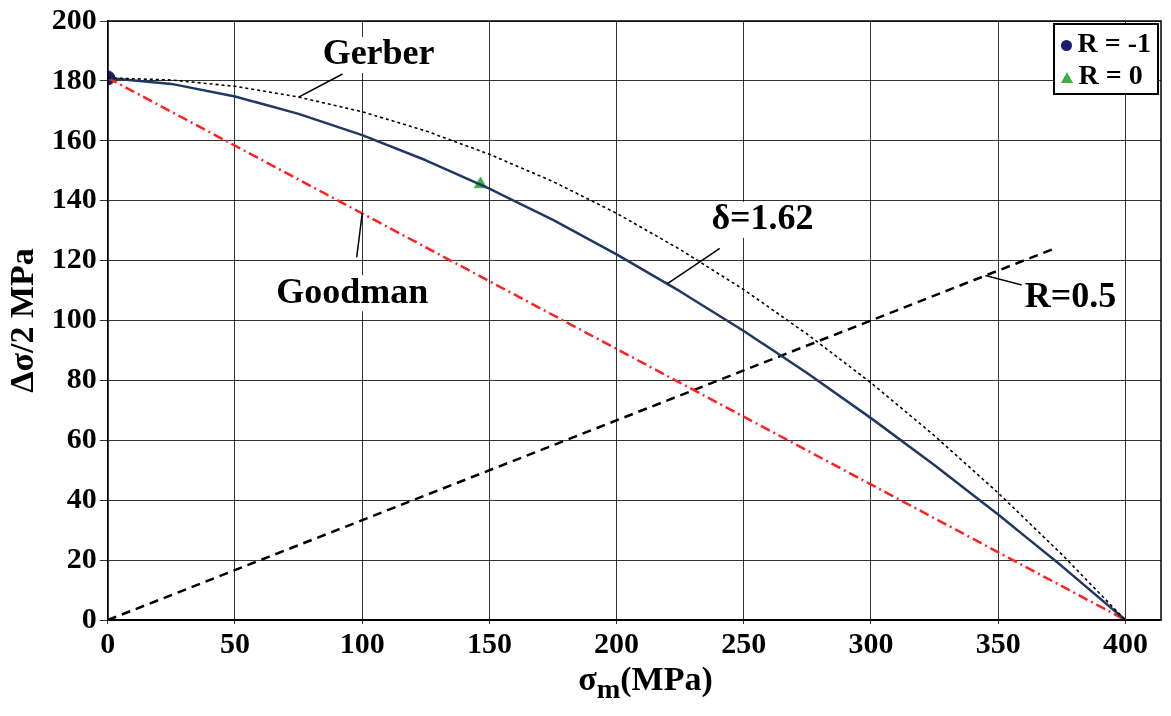  Describe the element at coordinates (81, 497) in the screenshot. I see `y-tick-label: 40` at that location.